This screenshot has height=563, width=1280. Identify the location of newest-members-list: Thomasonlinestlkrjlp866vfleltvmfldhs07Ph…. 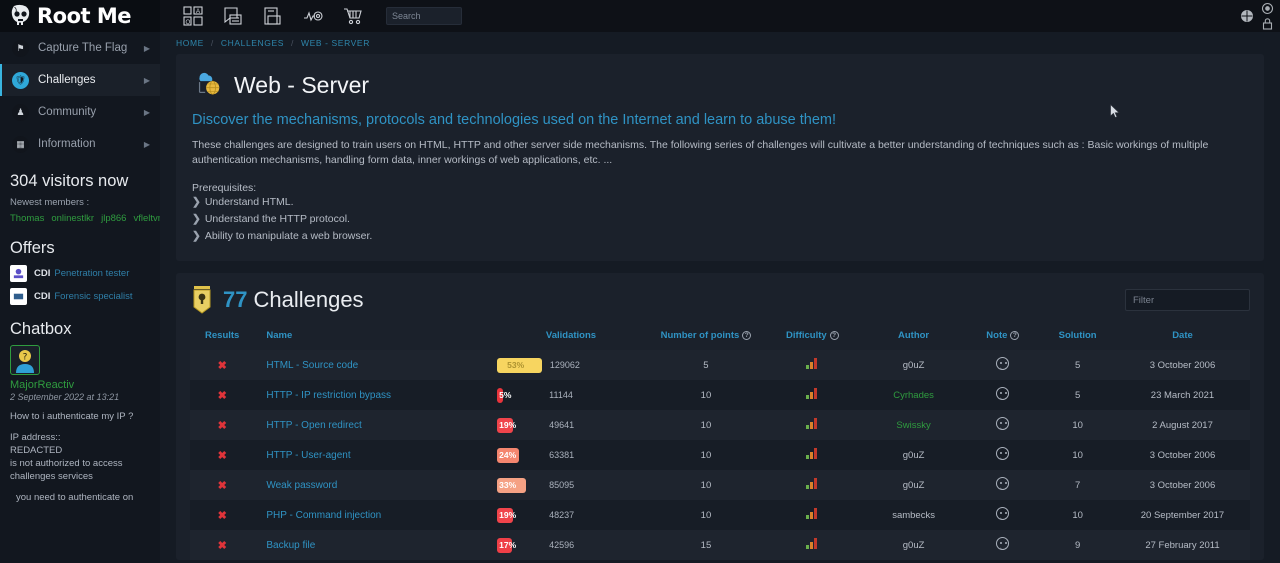
(80, 217).